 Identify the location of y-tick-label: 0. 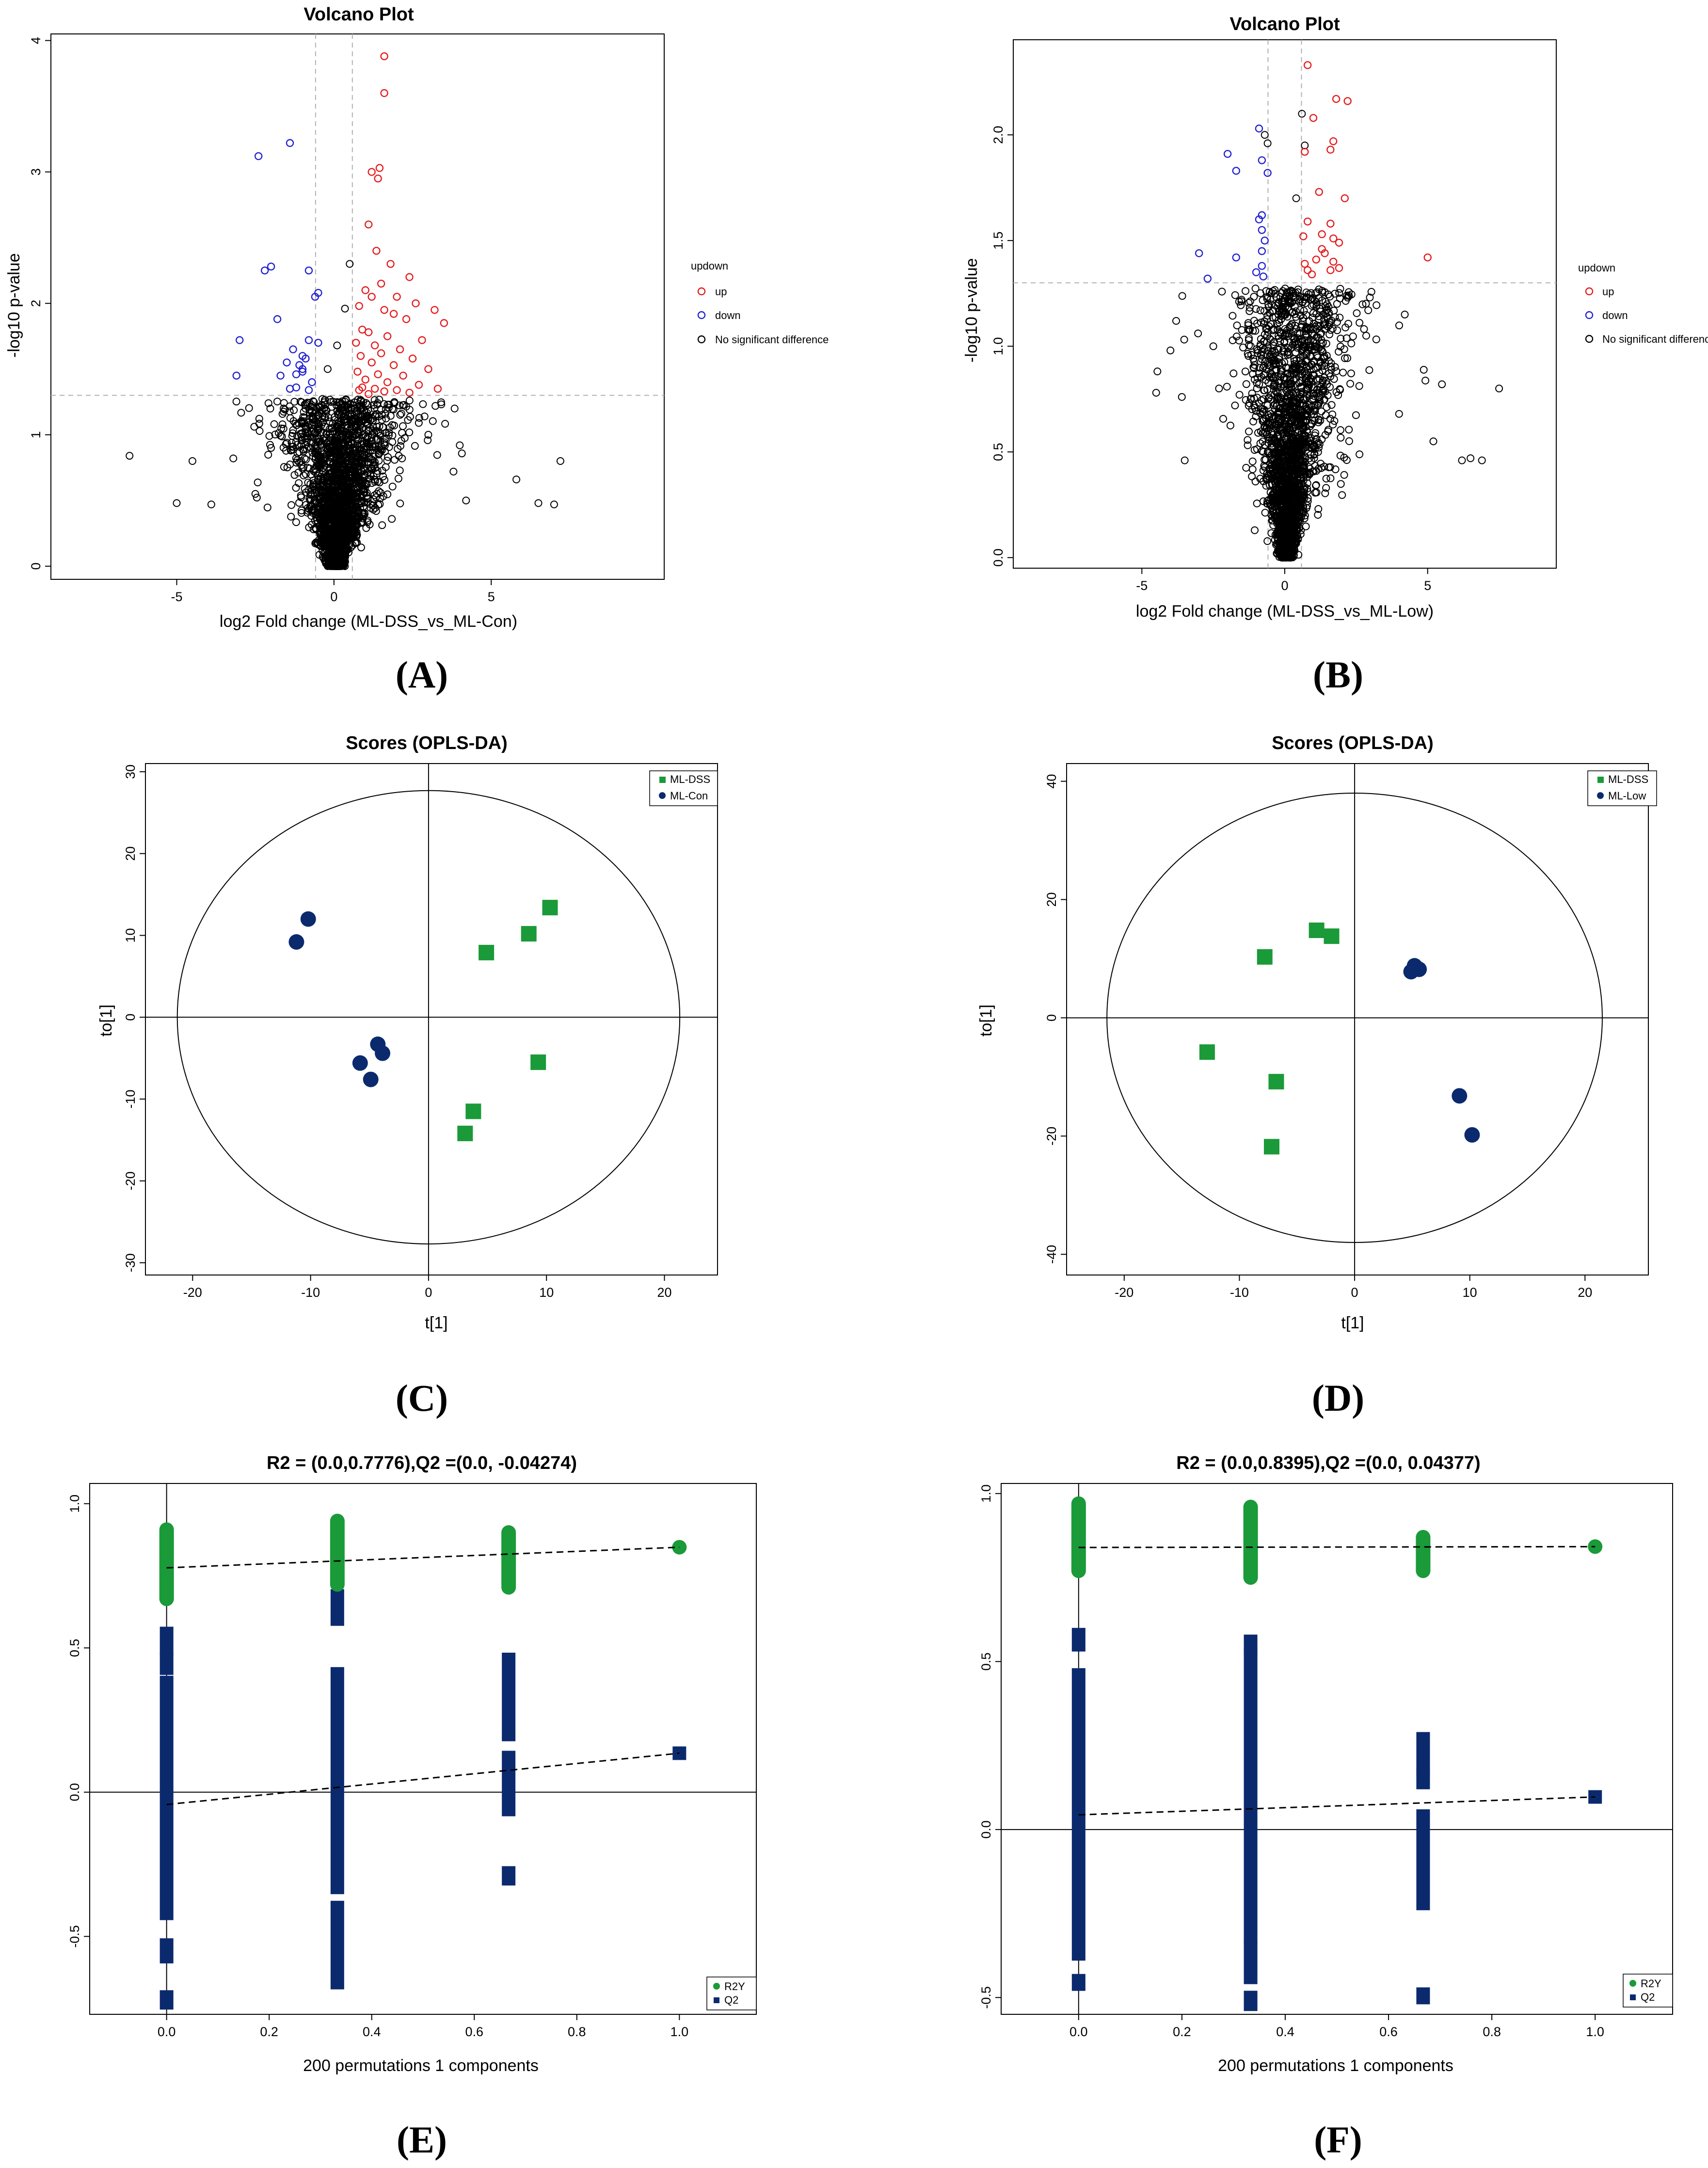
(36, 566).